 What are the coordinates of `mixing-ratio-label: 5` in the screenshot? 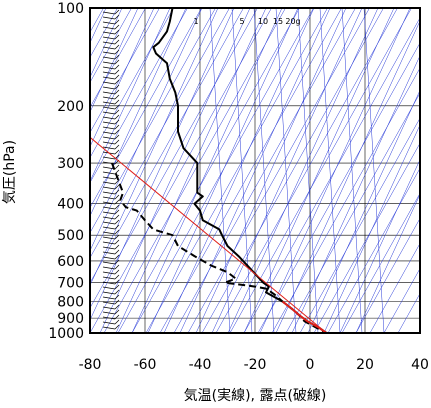 It's located at (241, 21).